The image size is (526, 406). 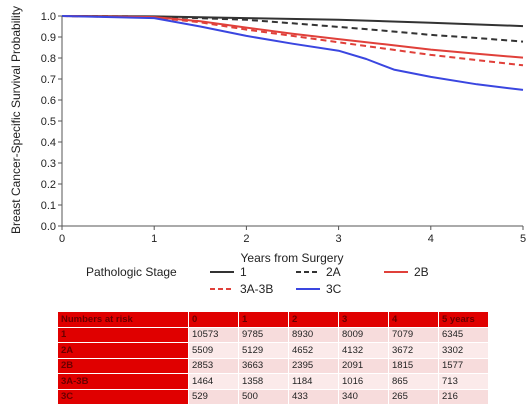 What do you see at coordinates (363, 365) in the screenshot?
I see `risk-table-value-cell: 2091` at bounding box center [363, 365].